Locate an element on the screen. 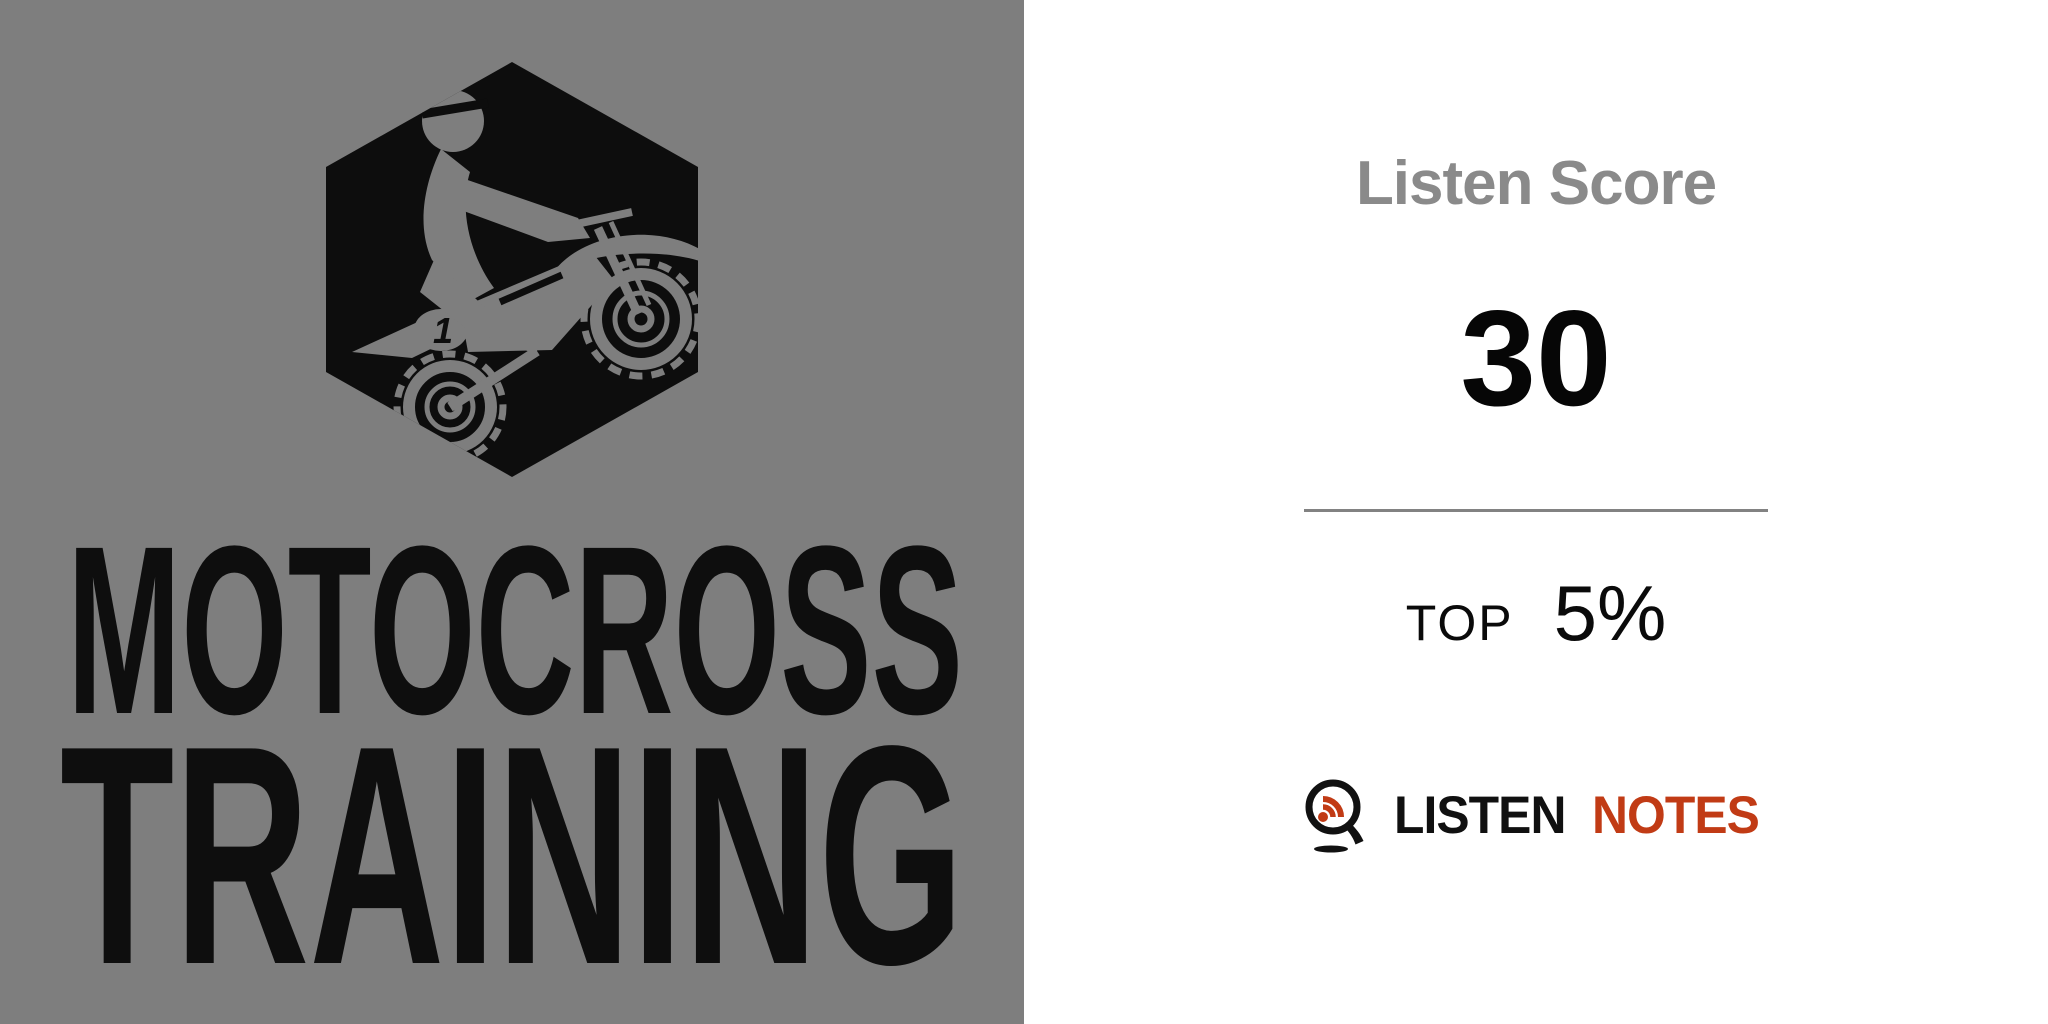  divider-line is located at coordinates (1536, 510).